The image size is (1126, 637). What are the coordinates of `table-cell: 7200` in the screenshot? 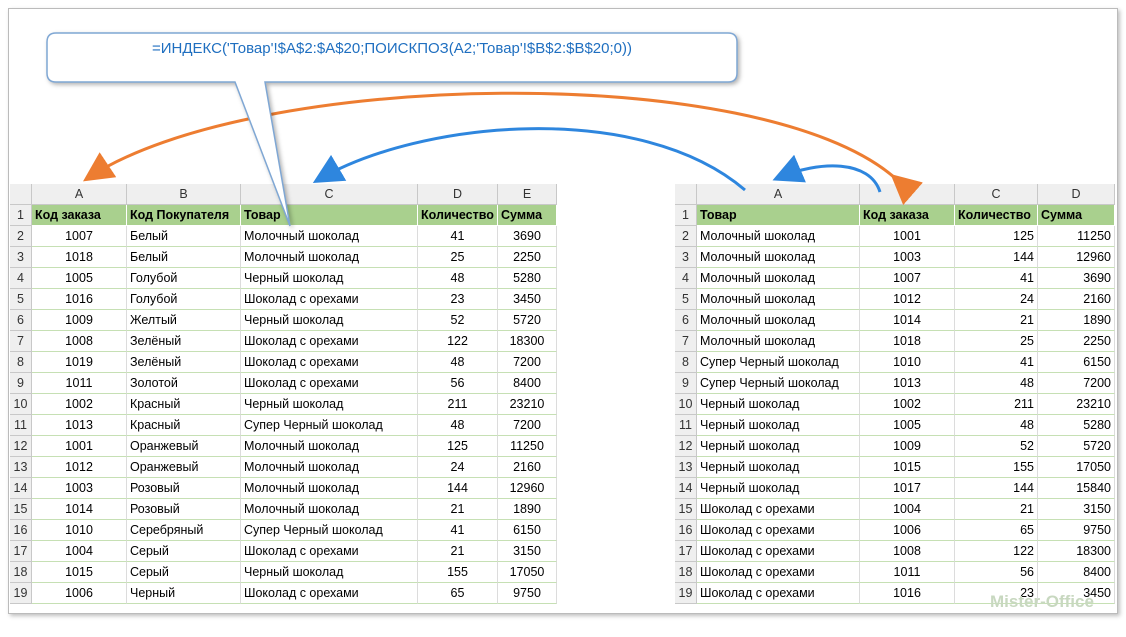 It's located at (527, 362).